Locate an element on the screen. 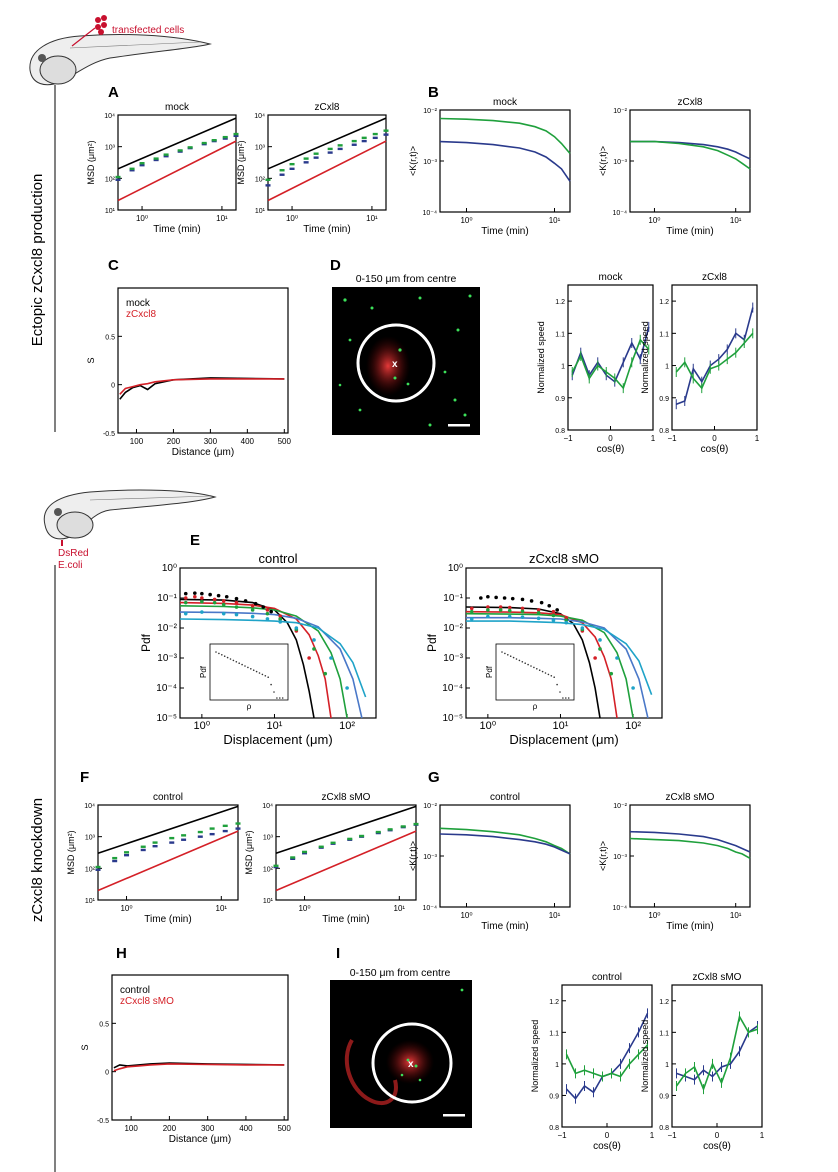  x-tick-label: 1 is located at coordinates (757, 438).